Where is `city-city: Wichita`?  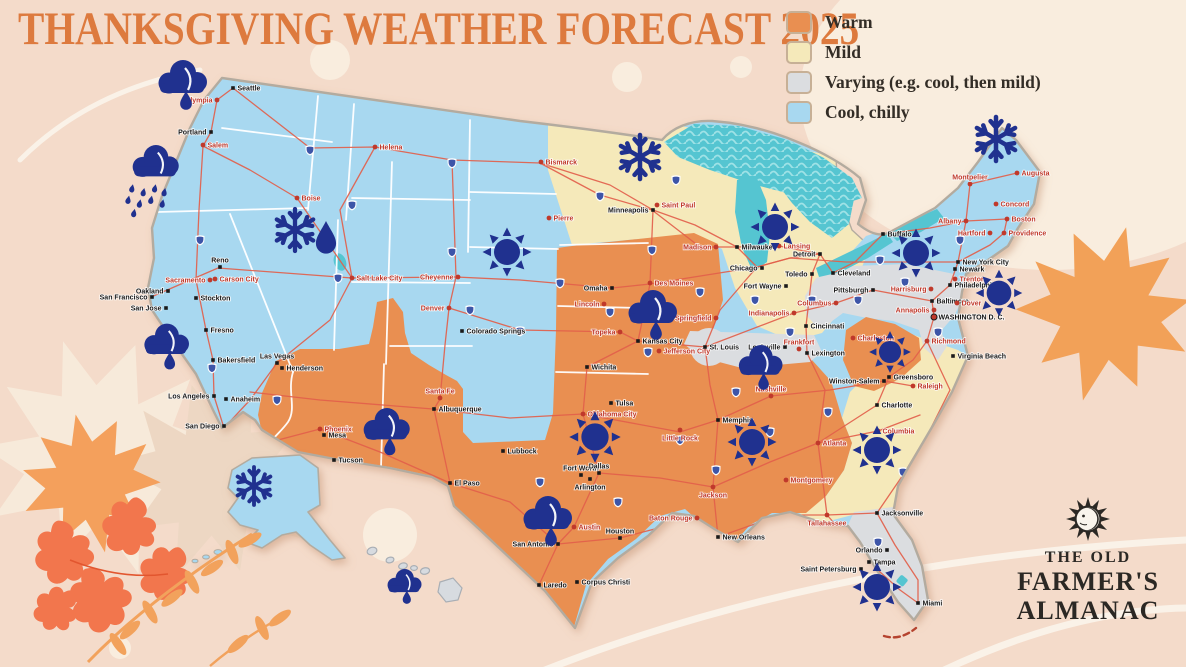 city-city: Wichita is located at coordinates (601, 368).